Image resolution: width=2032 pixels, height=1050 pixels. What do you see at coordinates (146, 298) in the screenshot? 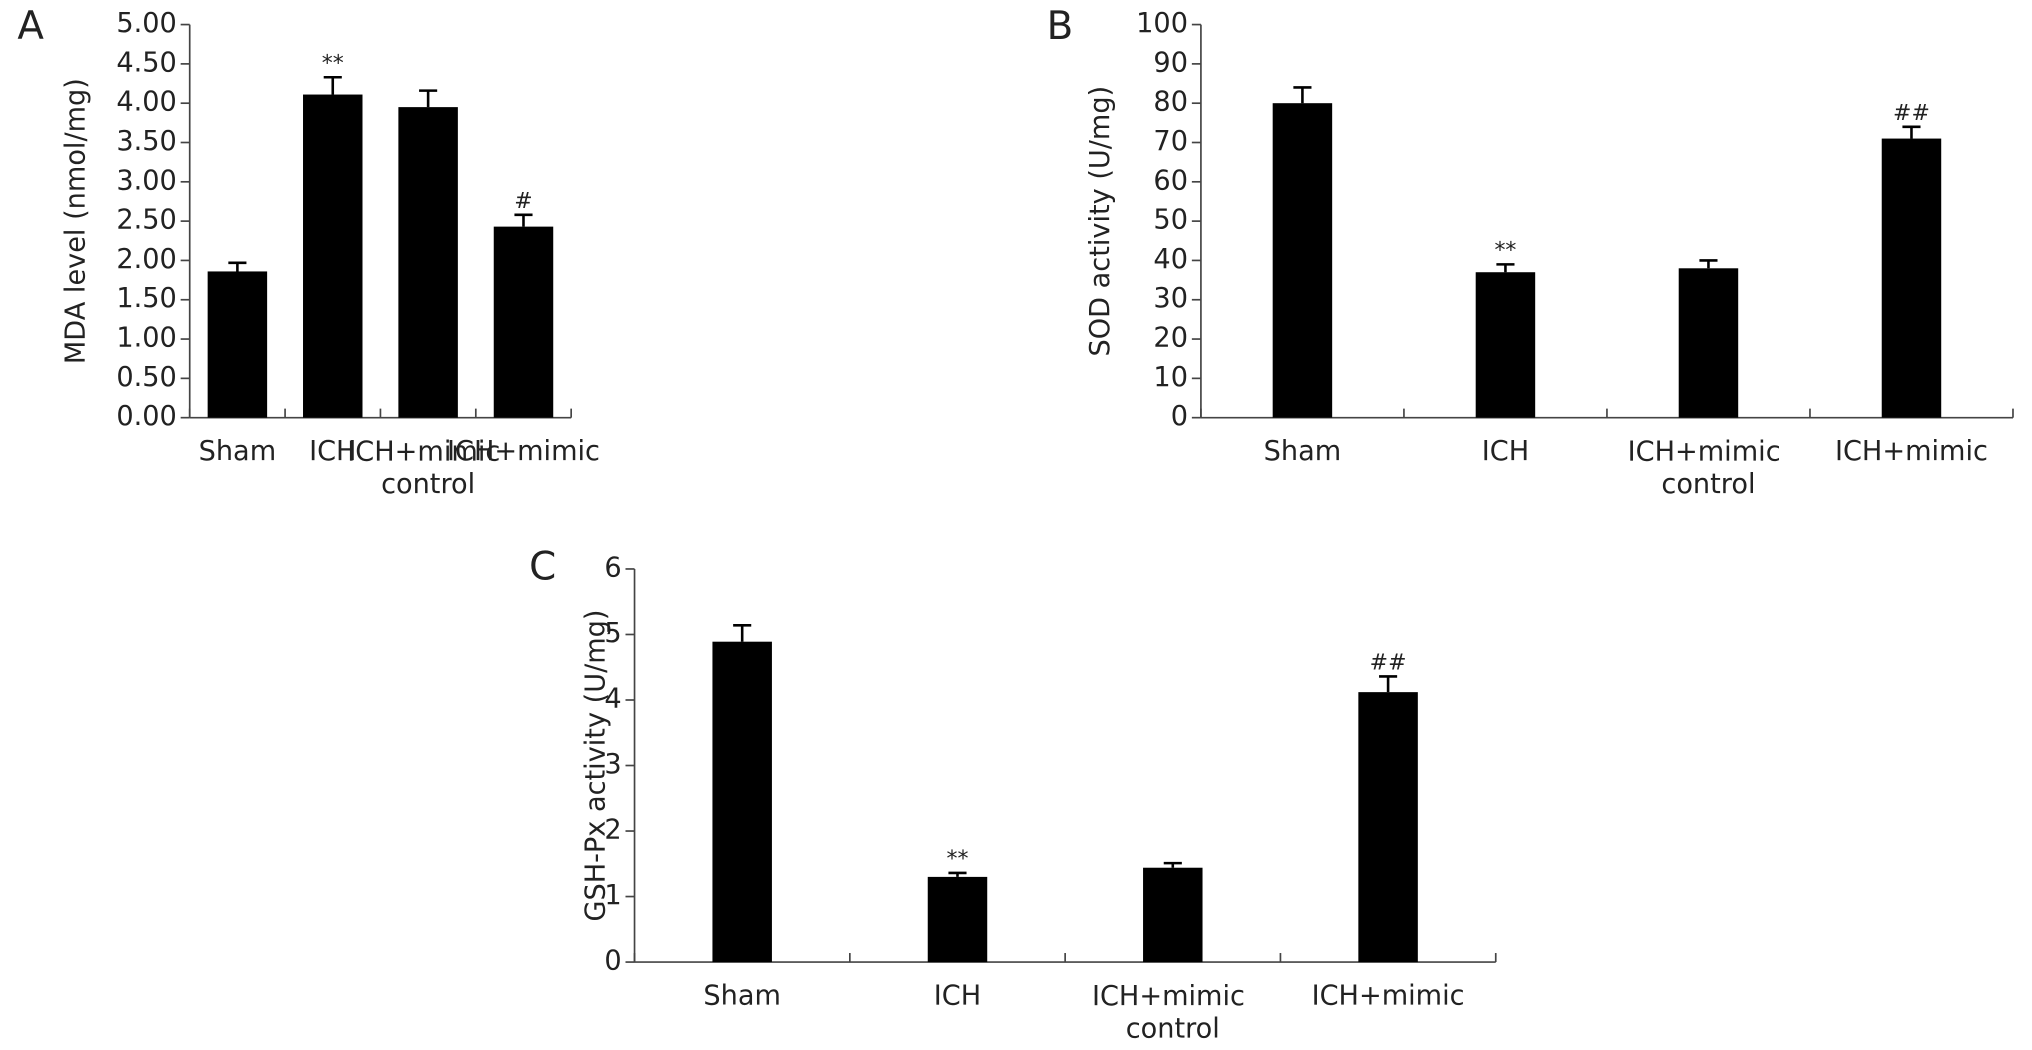
I see `y-tick-label: 1.50` at bounding box center [146, 298].